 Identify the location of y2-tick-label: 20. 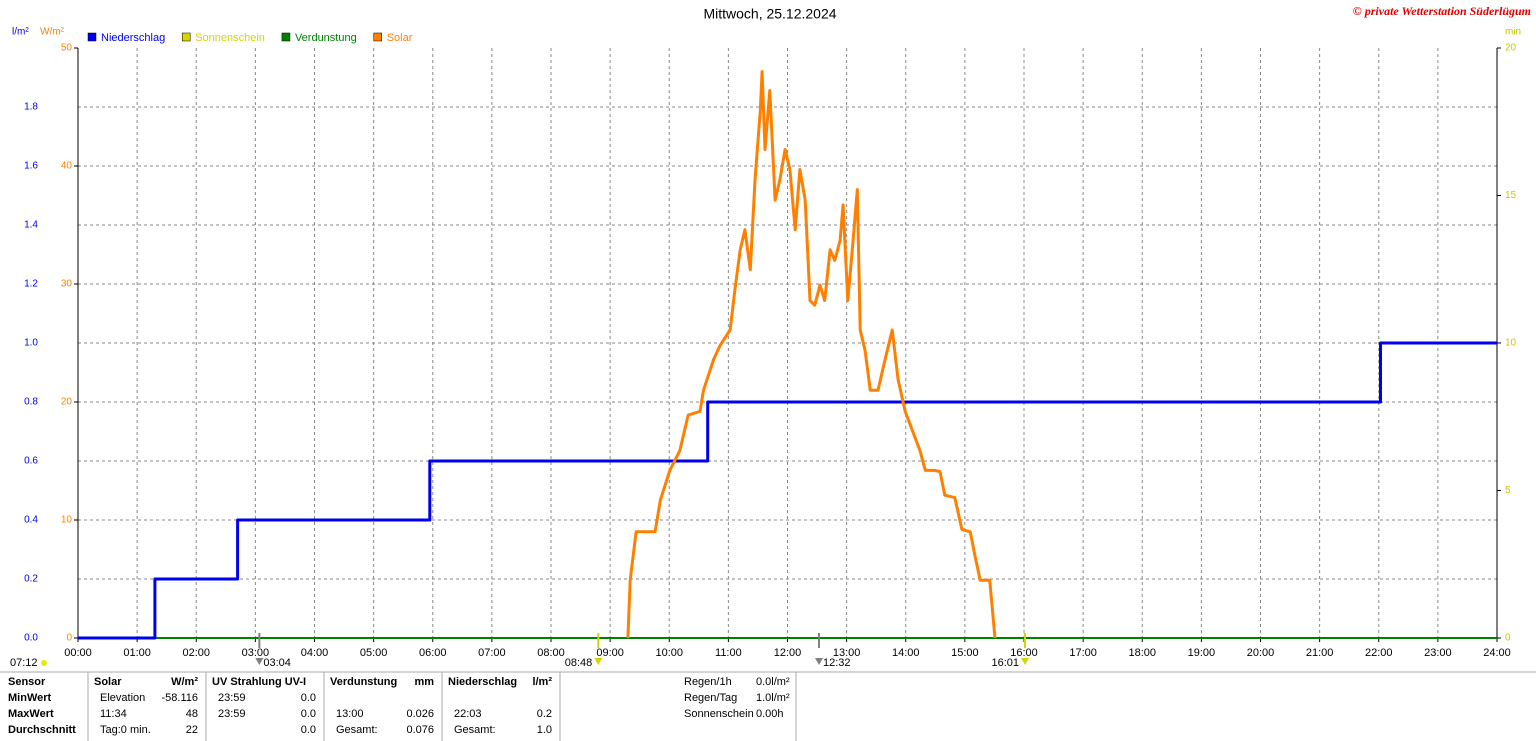
(67, 402).